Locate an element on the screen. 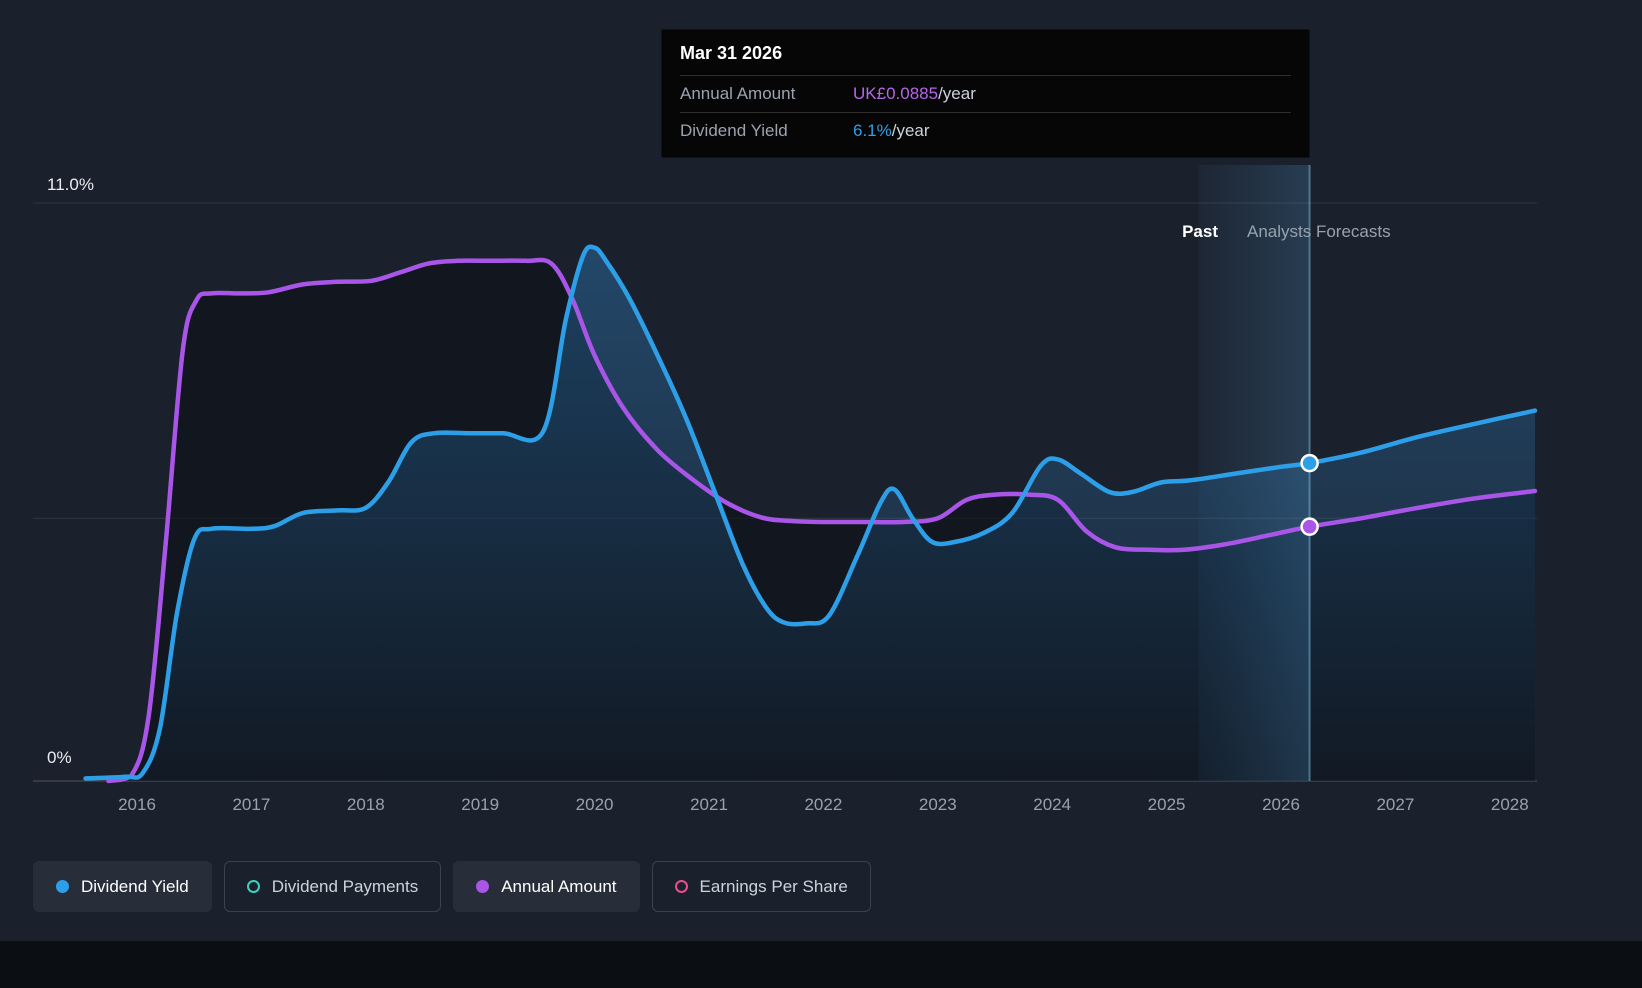  tooltip-label: Dividend Yield is located at coordinates (734, 130).